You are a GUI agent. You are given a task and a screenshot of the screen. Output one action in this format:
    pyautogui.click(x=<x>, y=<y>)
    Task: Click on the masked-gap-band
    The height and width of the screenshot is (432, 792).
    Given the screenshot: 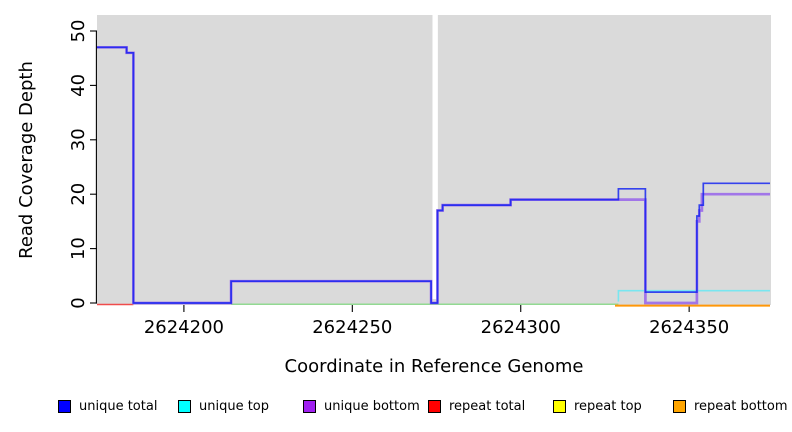 What is the action you would take?
    pyautogui.click(x=435, y=156)
    